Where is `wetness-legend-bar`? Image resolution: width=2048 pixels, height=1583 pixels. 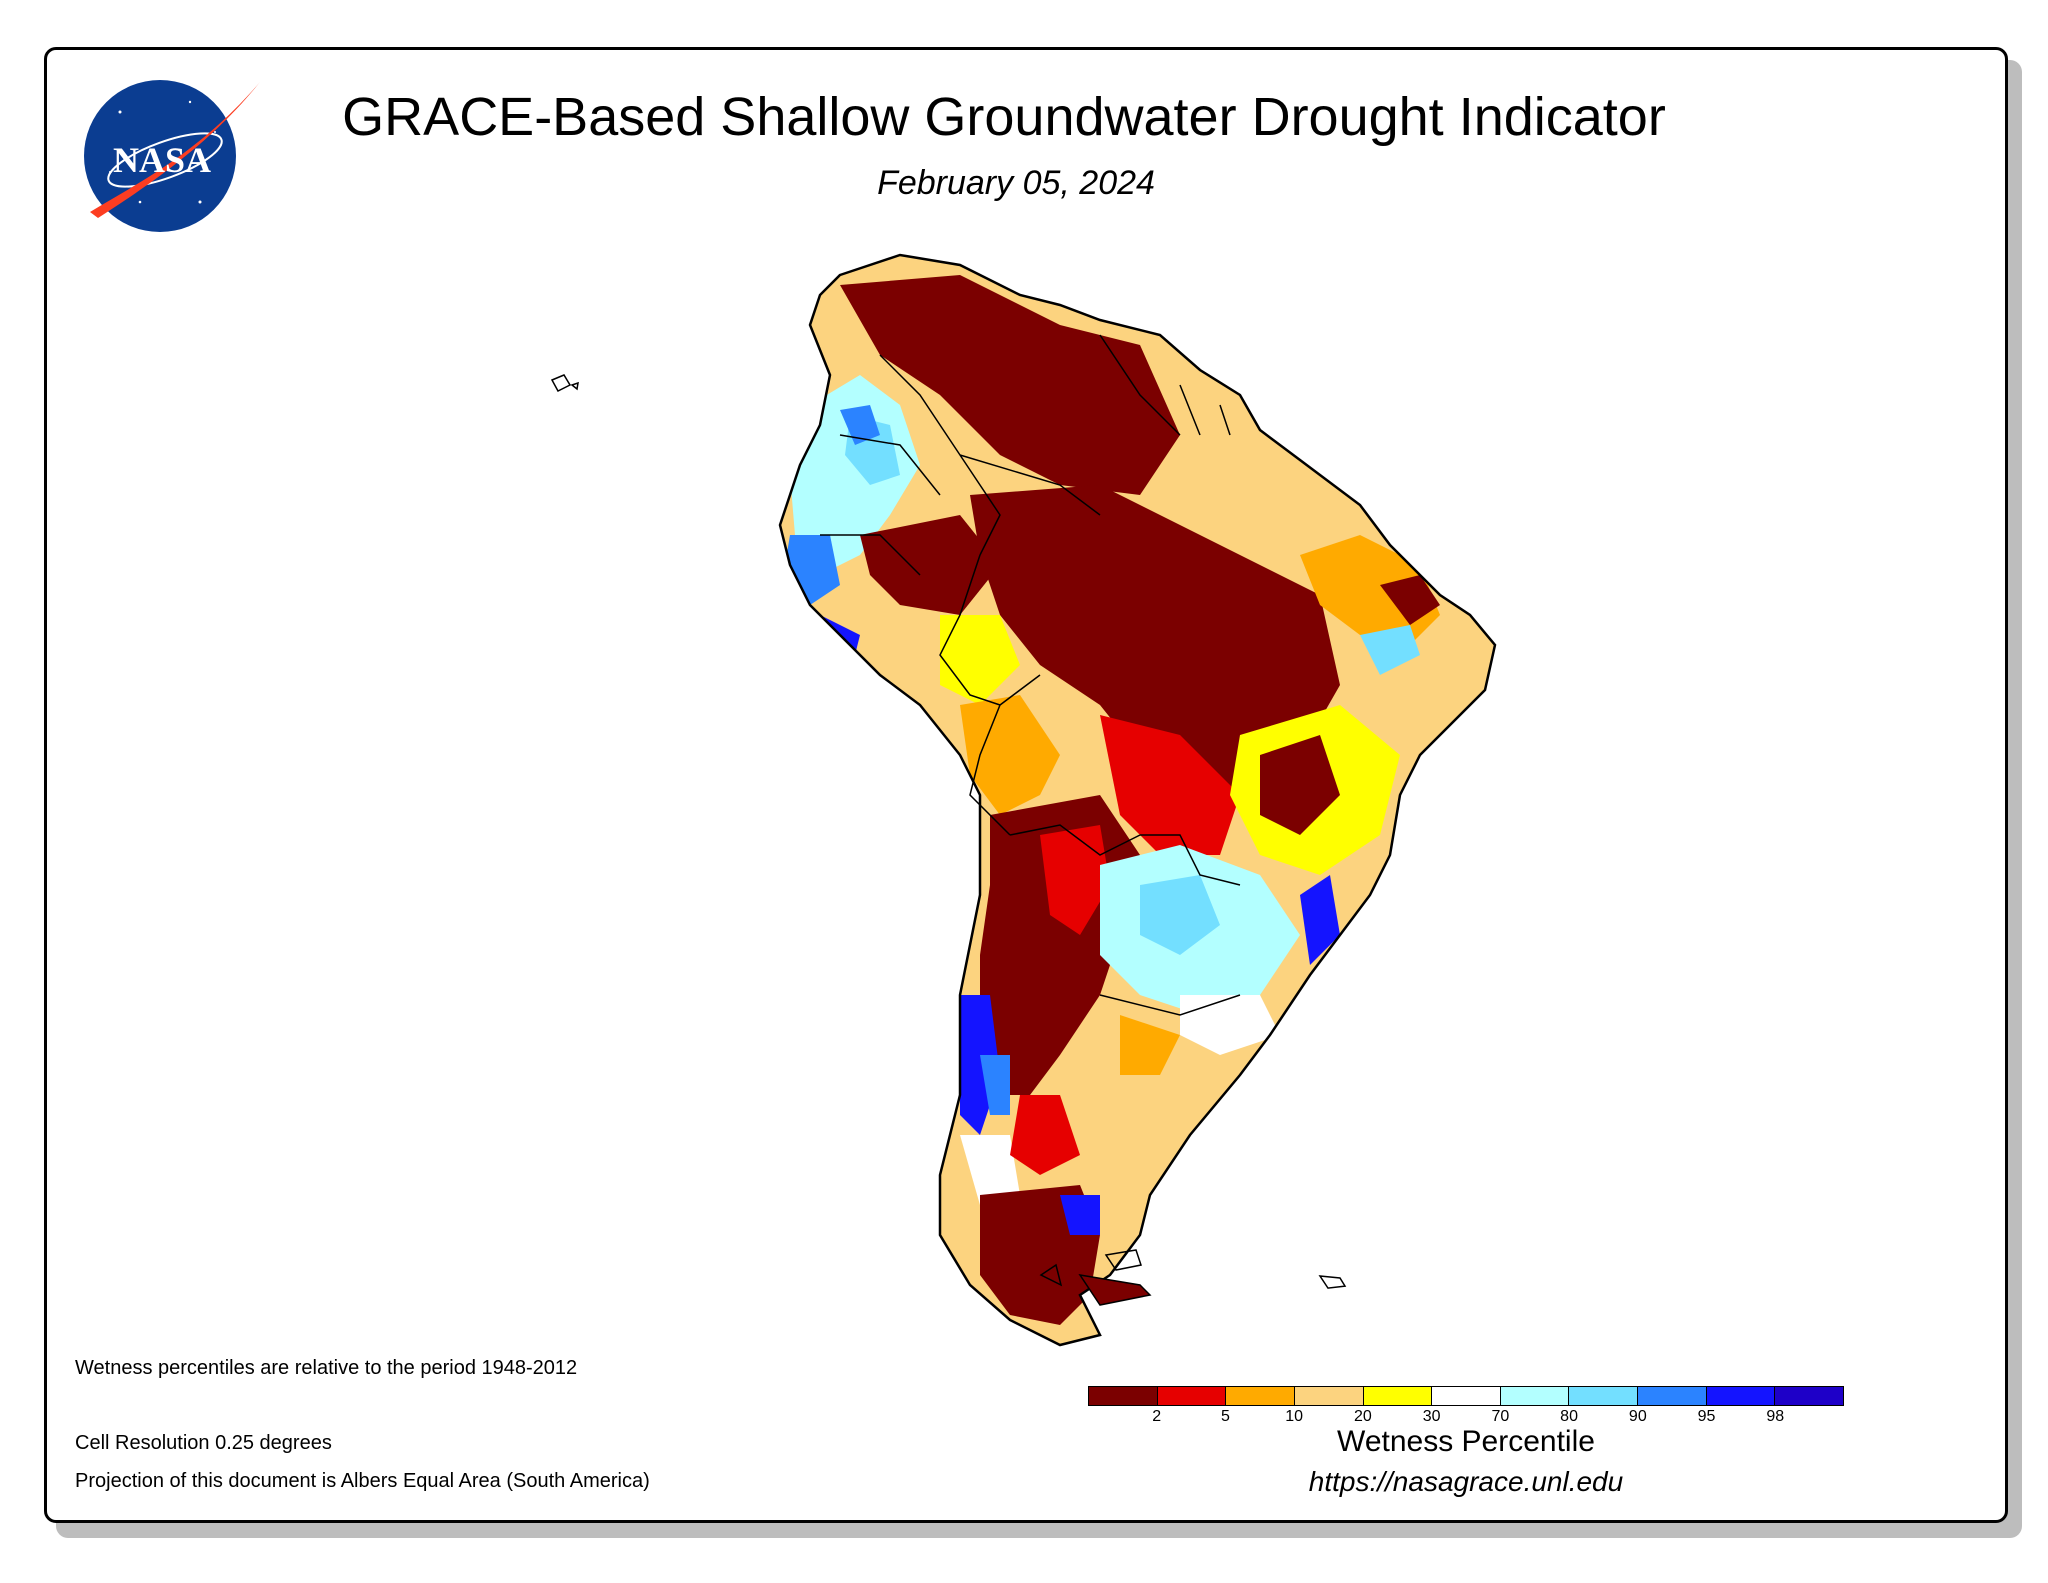
wetness-legend-bar is located at coordinates (1466, 1396).